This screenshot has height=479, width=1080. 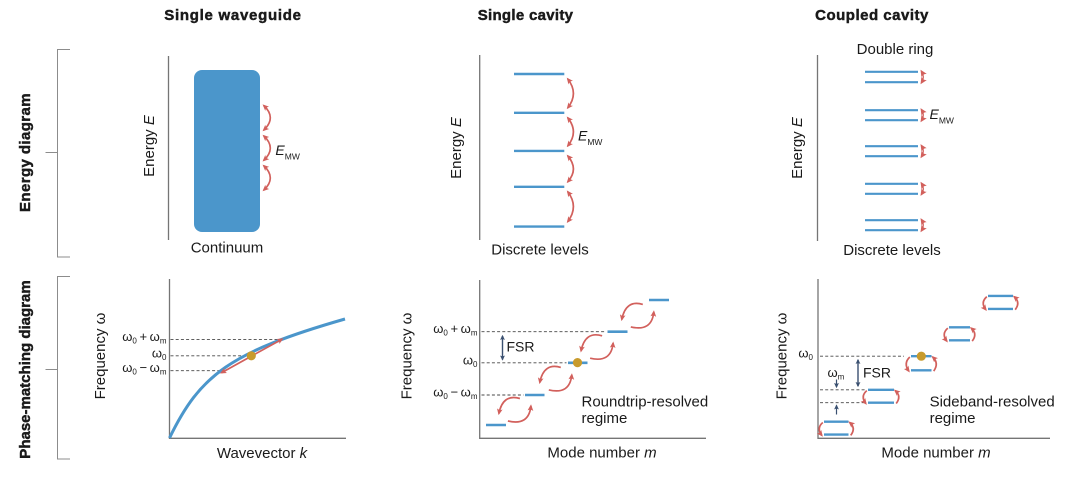 I want to click on svg-text: Roundtrip-resolved, so click(x=645, y=402).